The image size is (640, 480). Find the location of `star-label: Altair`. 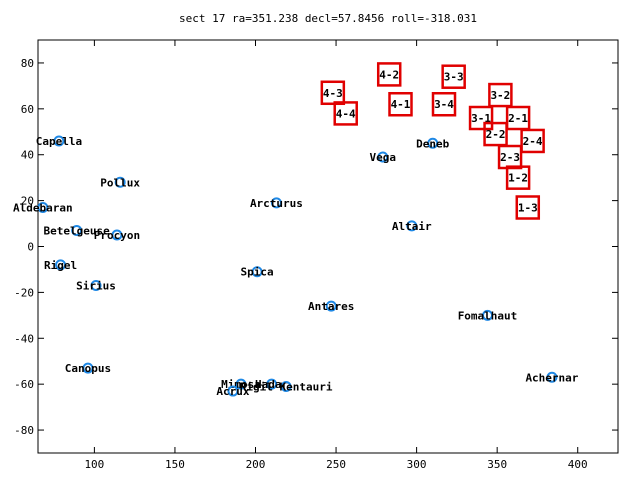

star-label: Altair is located at coordinates (412, 226).